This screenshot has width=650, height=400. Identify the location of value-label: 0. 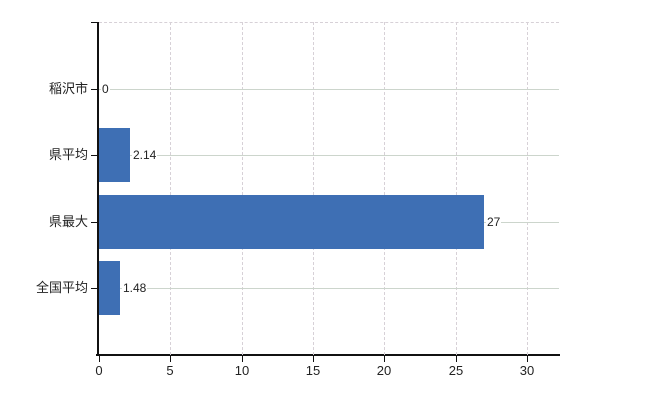
(105, 89).